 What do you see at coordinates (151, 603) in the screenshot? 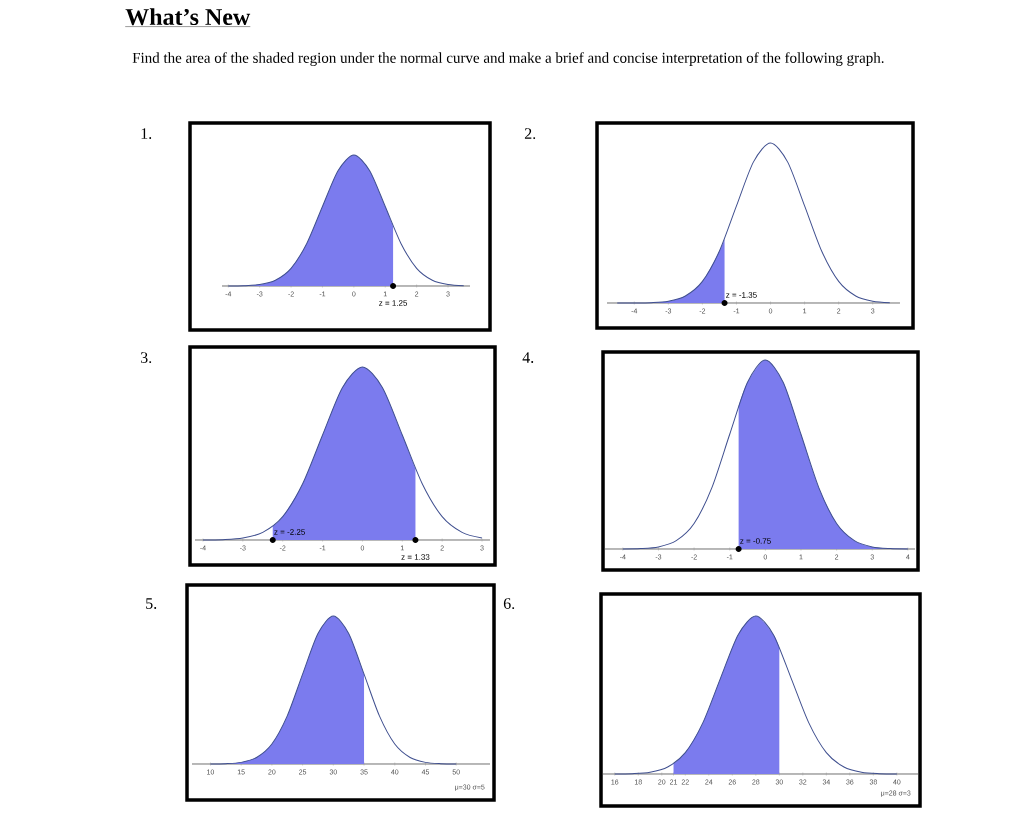
I see `text: 5.` at bounding box center [151, 603].